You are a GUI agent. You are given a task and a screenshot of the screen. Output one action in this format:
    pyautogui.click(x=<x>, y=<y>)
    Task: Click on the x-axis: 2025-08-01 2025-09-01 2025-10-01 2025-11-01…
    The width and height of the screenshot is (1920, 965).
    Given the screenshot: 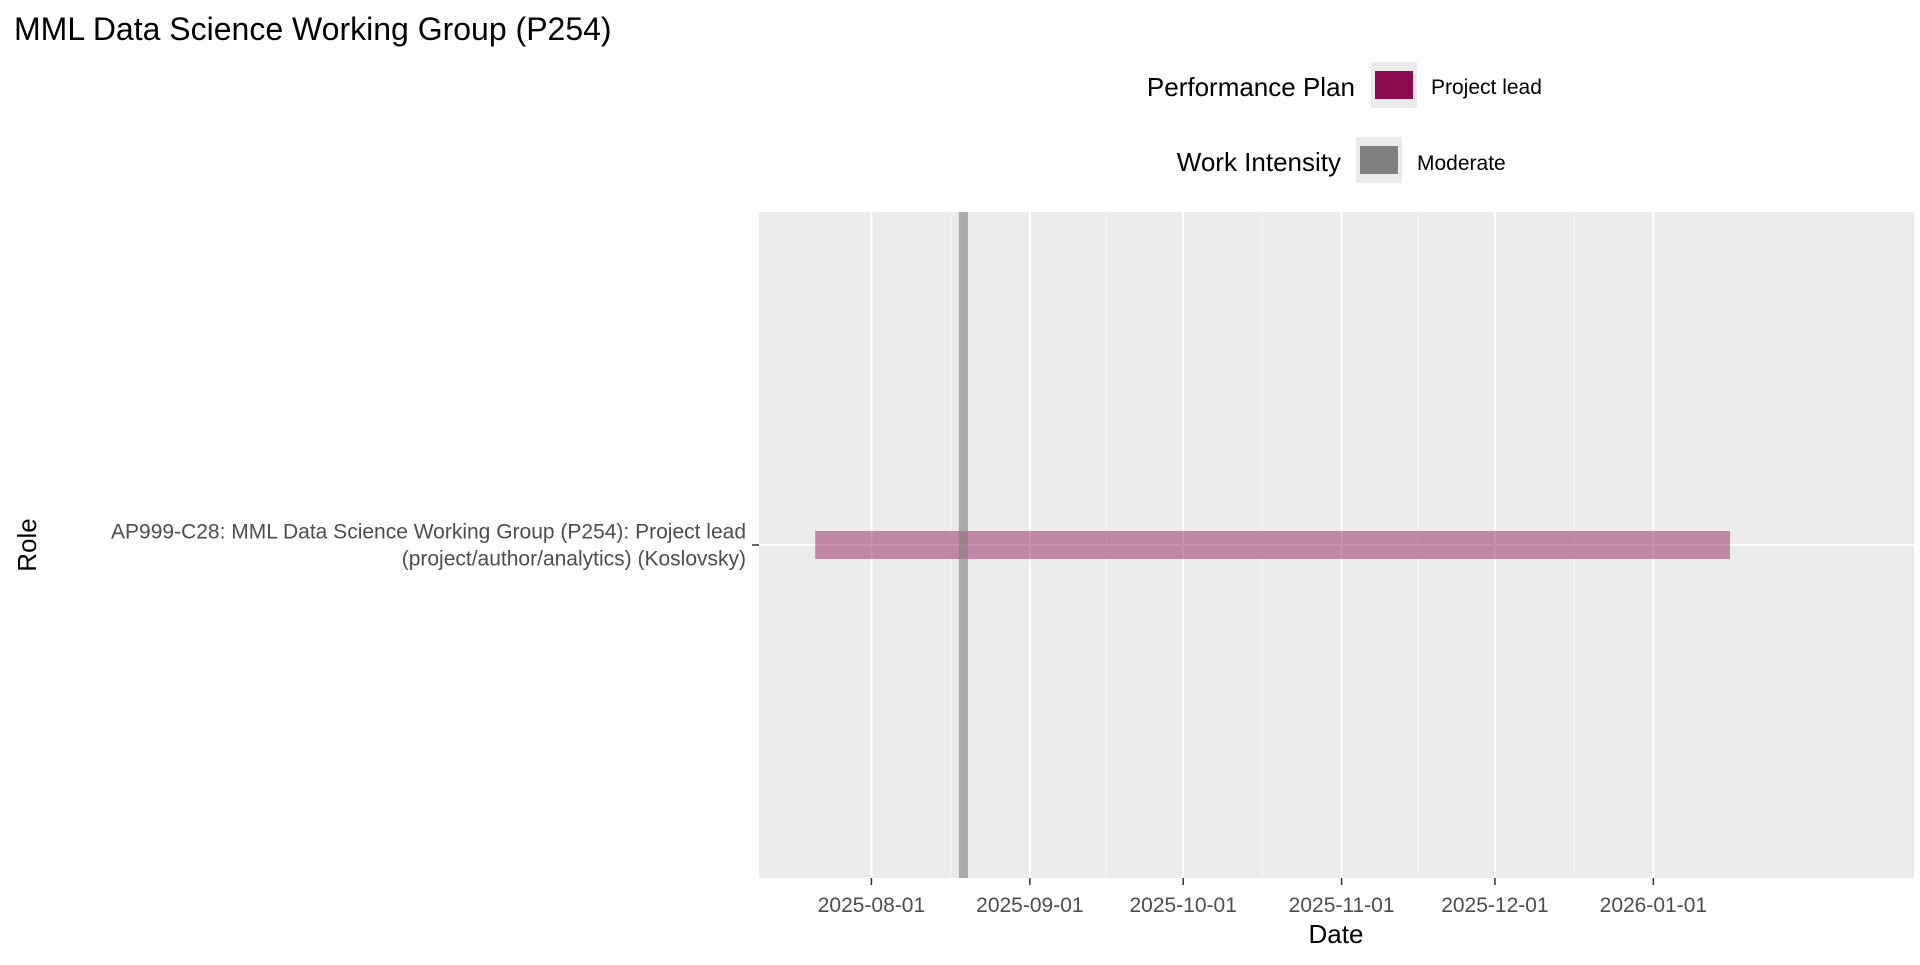 What is the action you would take?
    pyautogui.click(x=1262, y=897)
    